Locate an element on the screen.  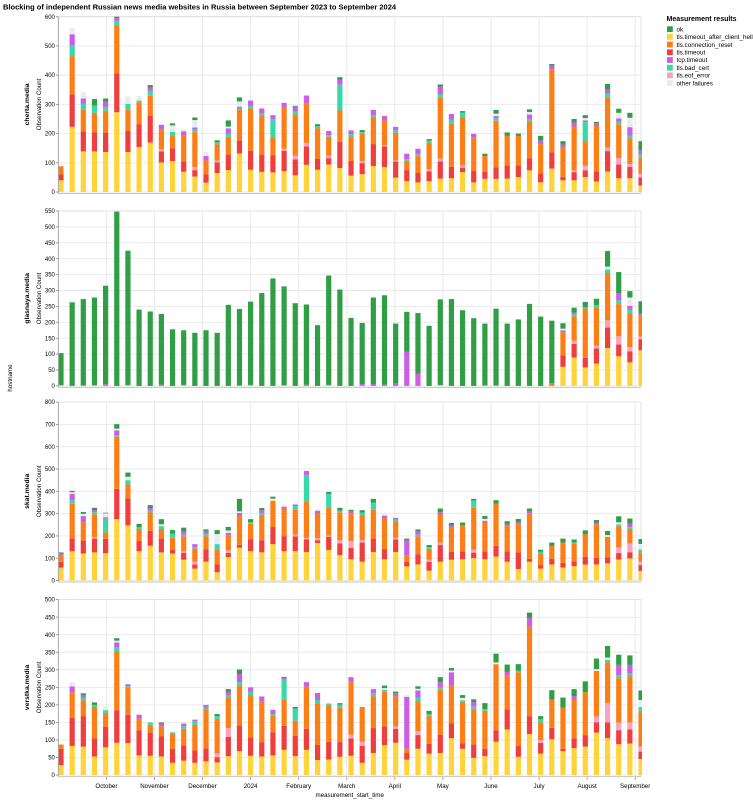
svg-text: ok is located at coordinates (681, 29).